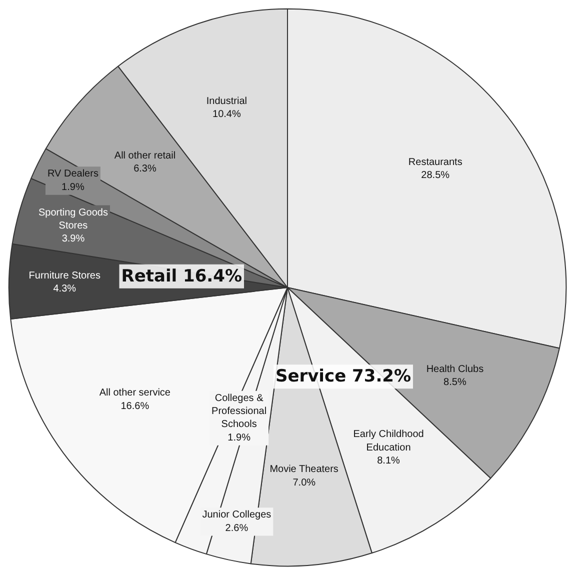 The height and width of the screenshot is (579, 576). What do you see at coordinates (64, 276) in the screenshot?
I see `slice-label: Furniture Stores` at bounding box center [64, 276].